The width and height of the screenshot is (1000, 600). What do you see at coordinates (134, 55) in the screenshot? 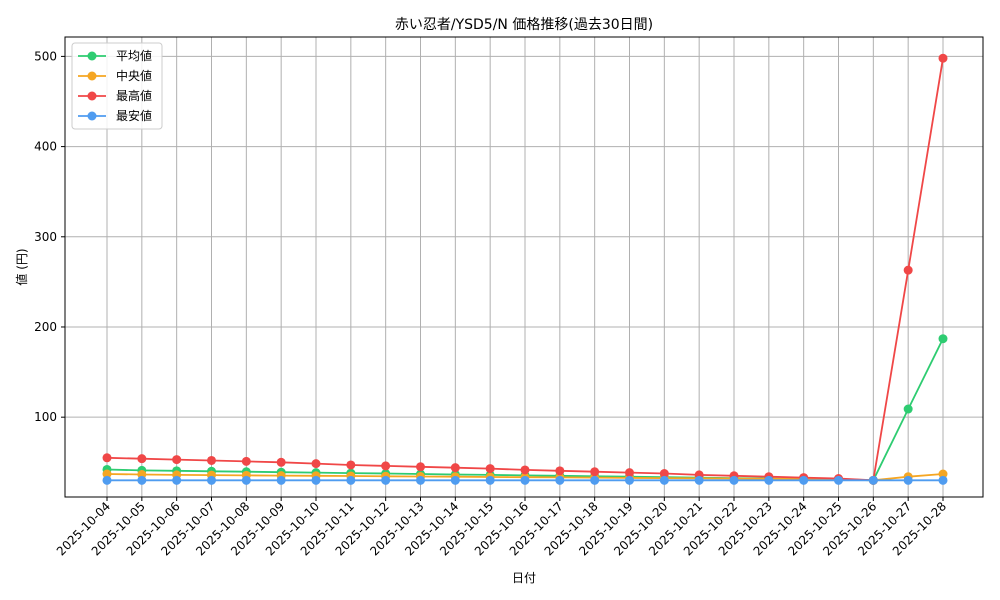
I see `legend-label: 平均値` at bounding box center [134, 55].